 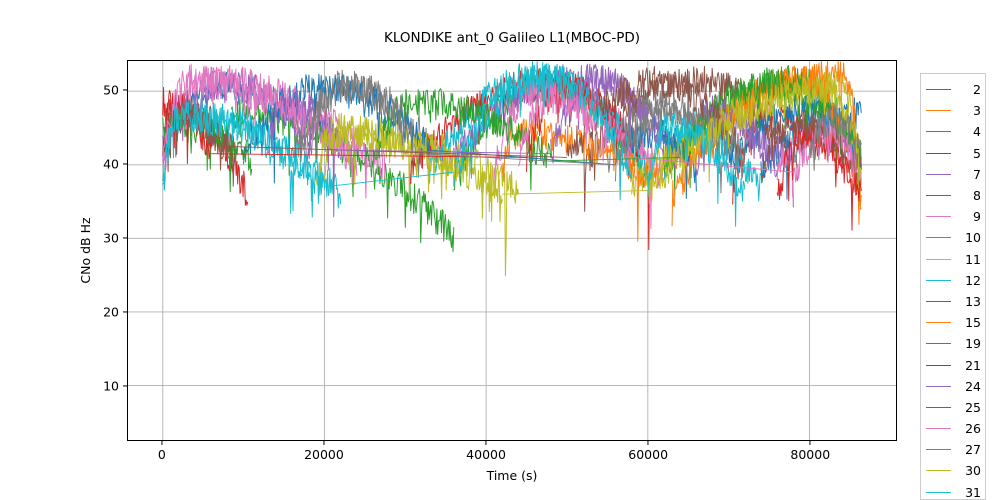 What do you see at coordinates (953, 301) in the screenshot?
I see `legend-item-13: 13` at bounding box center [953, 301].